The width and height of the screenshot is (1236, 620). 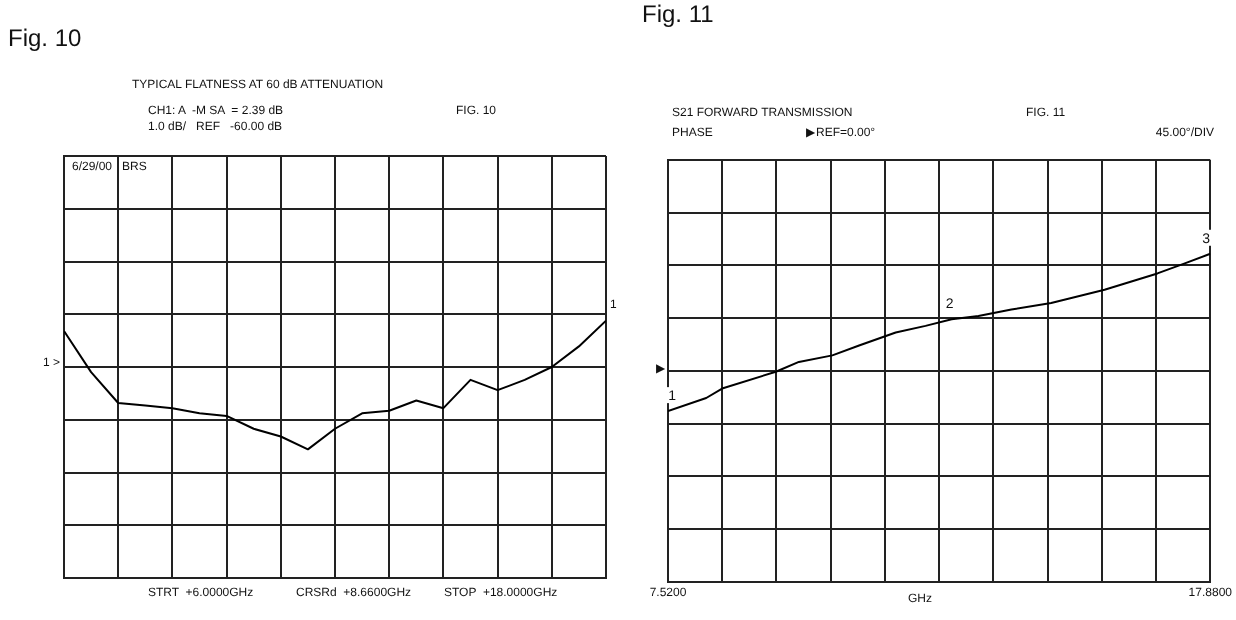 What do you see at coordinates (678, 14) in the screenshot?
I see `chart-title: Fig. 11` at bounding box center [678, 14].